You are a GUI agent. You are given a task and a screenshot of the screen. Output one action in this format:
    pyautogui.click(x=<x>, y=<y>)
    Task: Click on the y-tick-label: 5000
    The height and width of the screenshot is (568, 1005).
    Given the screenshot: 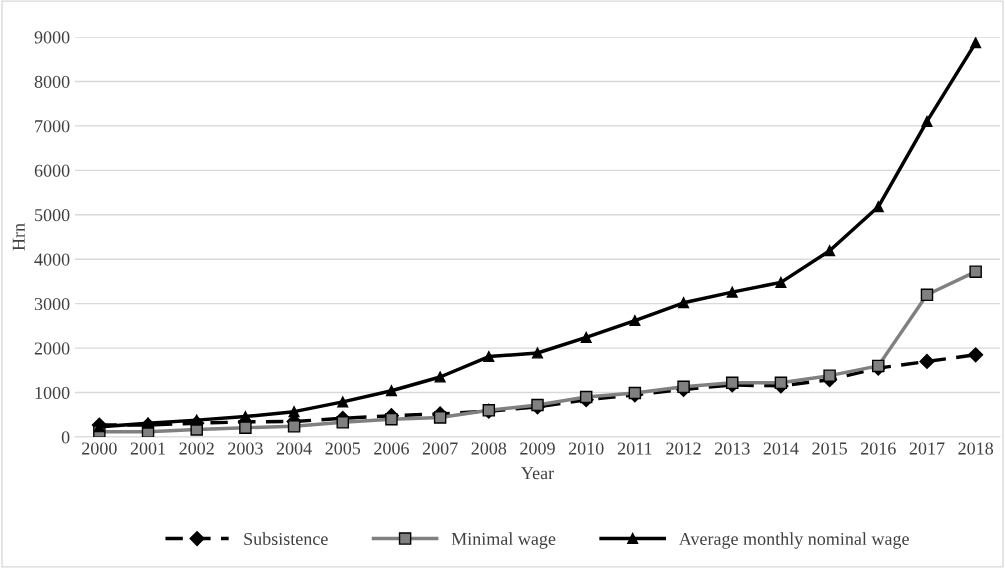 What is the action you would take?
    pyautogui.click(x=52, y=215)
    